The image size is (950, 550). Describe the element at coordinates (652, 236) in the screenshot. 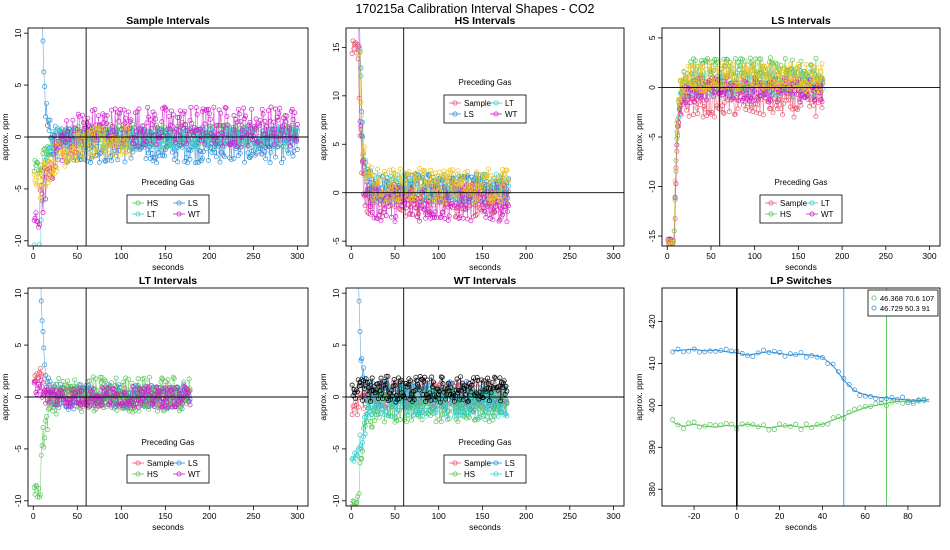

I see `y-tick-label: -15` at that location.